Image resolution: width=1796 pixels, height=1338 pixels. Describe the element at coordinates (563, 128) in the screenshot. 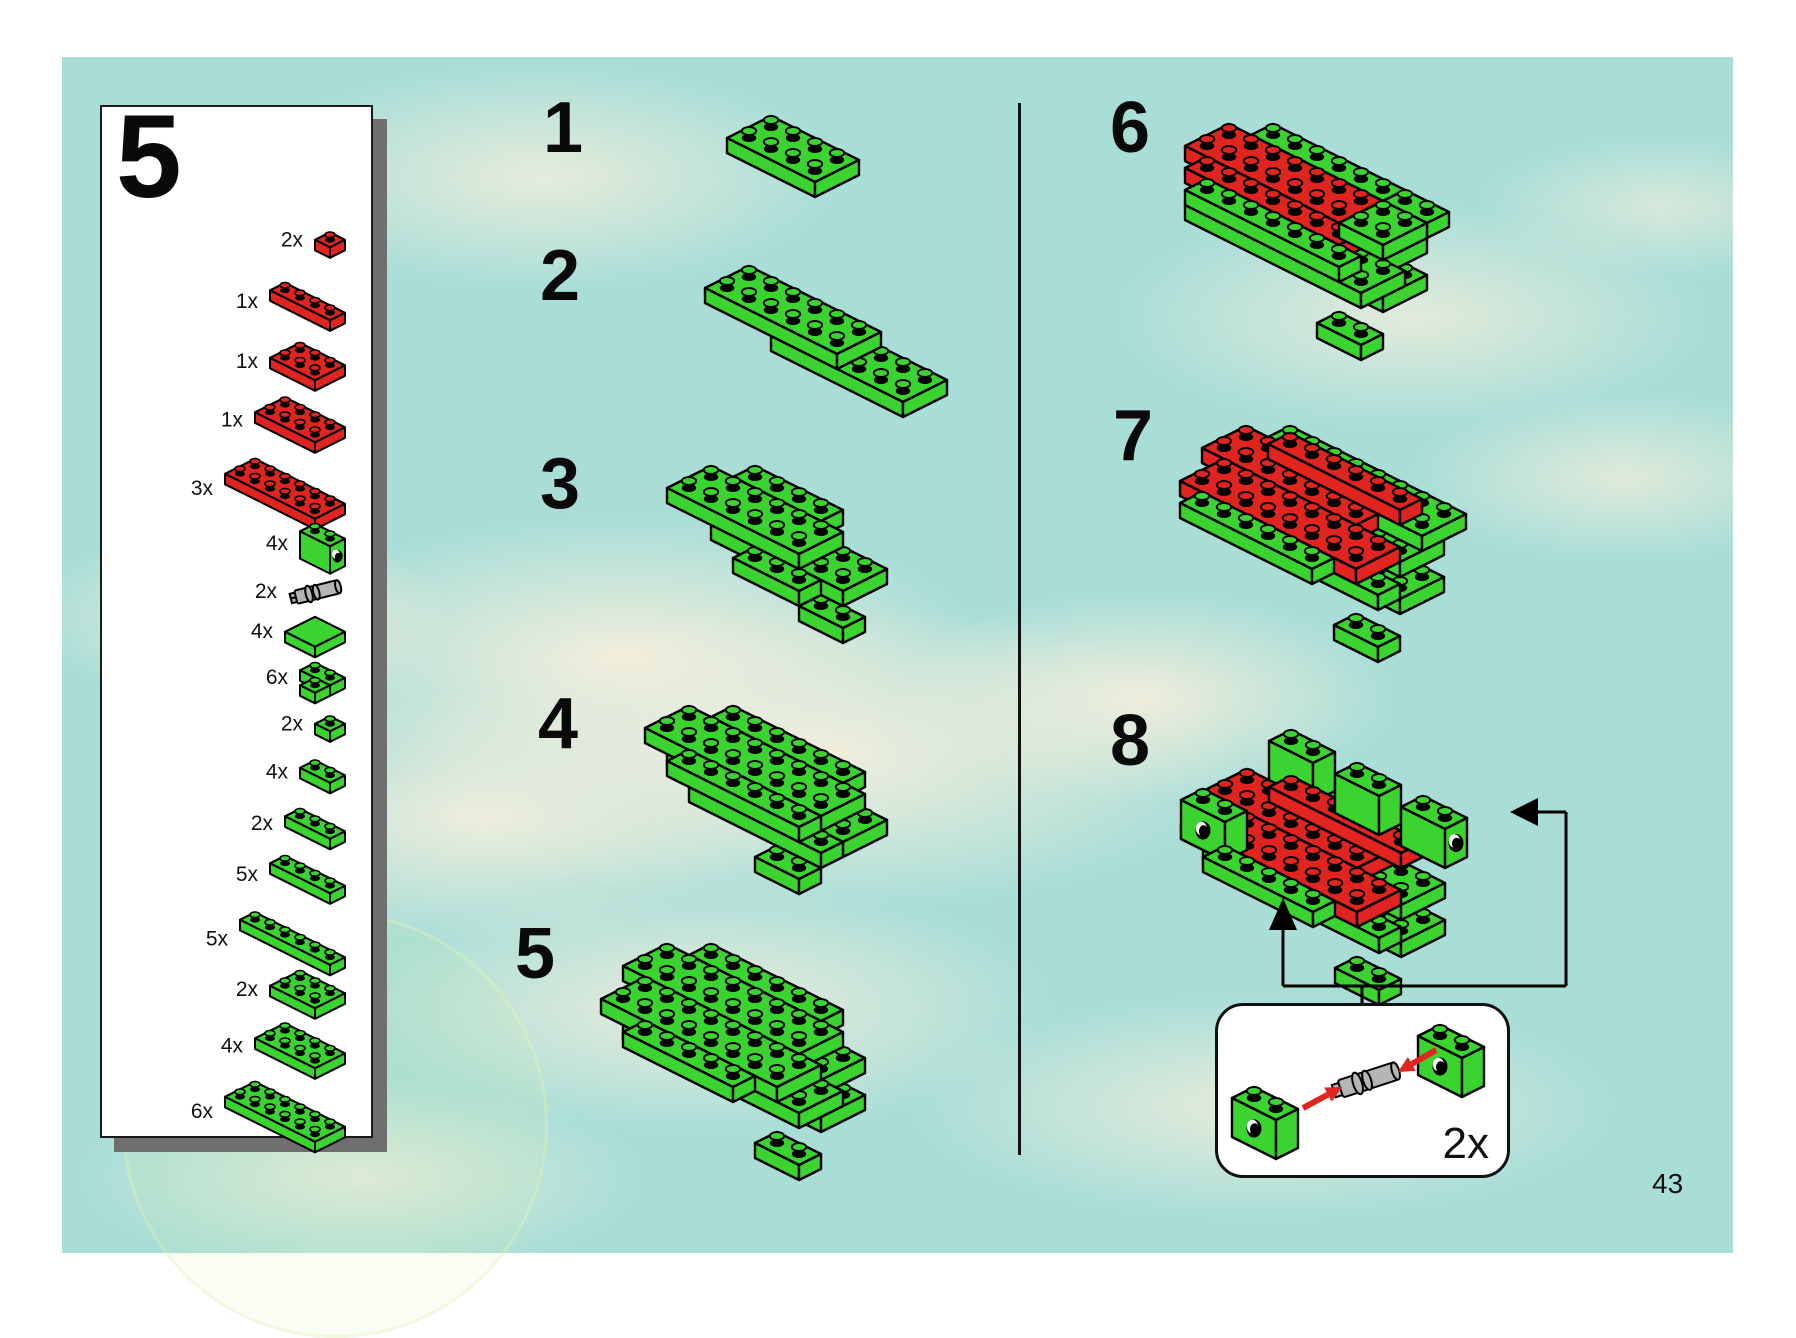

I see `step-number-1: 1` at that location.